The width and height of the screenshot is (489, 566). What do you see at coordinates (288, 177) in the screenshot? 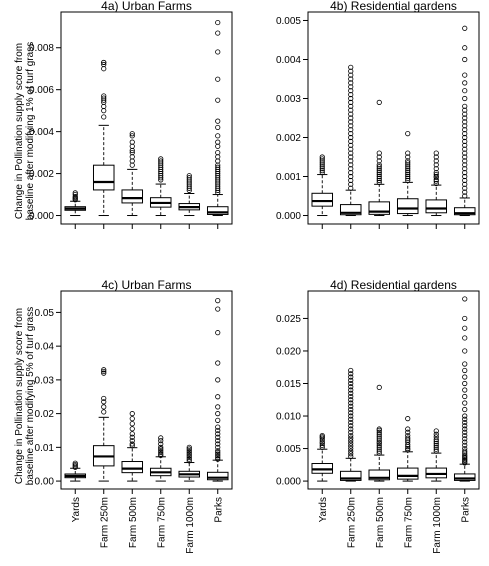
I see `y-tick-label: 0.001` at bounding box center [288, 177].